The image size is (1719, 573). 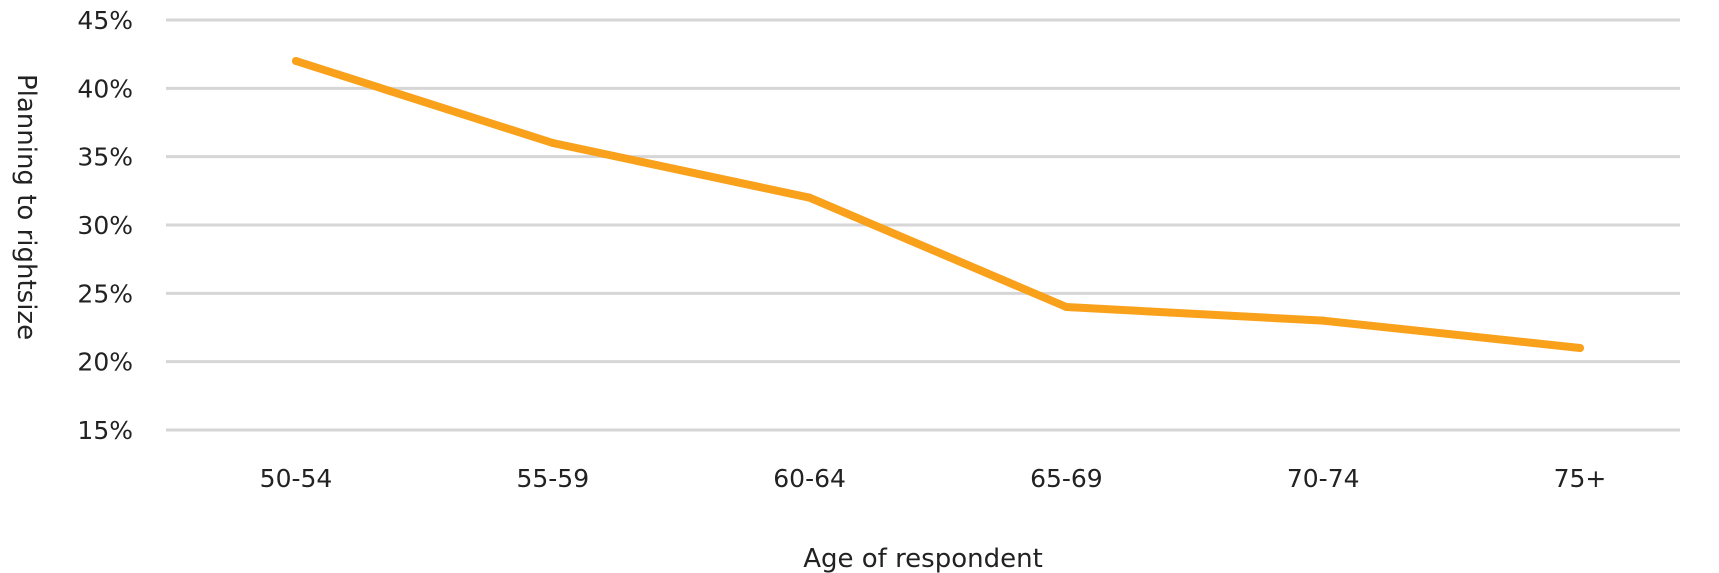 I want to click on x-tick-label: 70-74, so click(x=1323, y=478).